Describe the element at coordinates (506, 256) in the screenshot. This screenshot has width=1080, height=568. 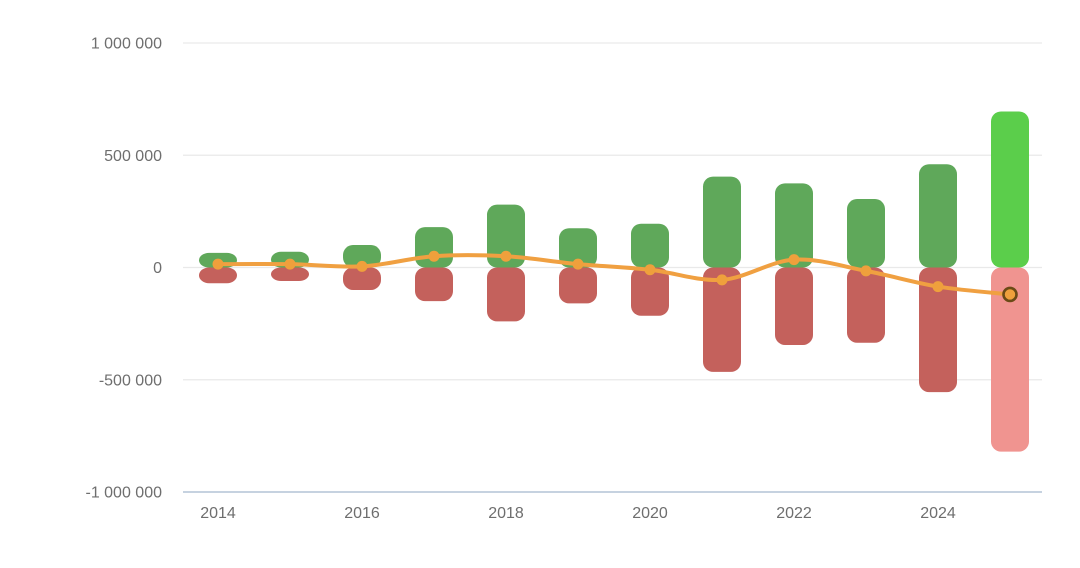
I see `net-line-point-2018` at that location.